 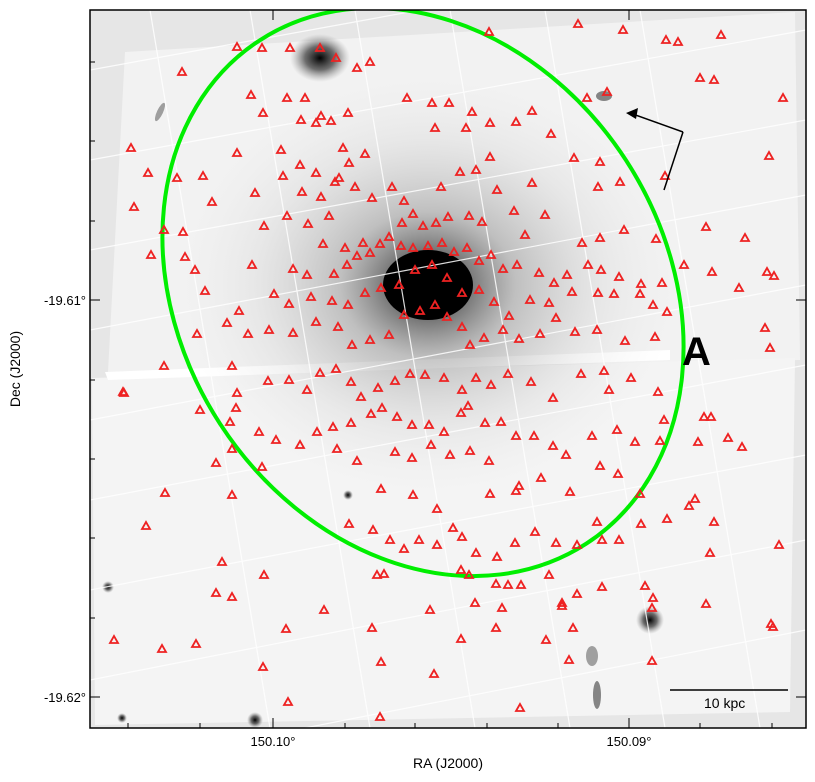 I want to click on faint-galaxy, so click(x=592, y=656).